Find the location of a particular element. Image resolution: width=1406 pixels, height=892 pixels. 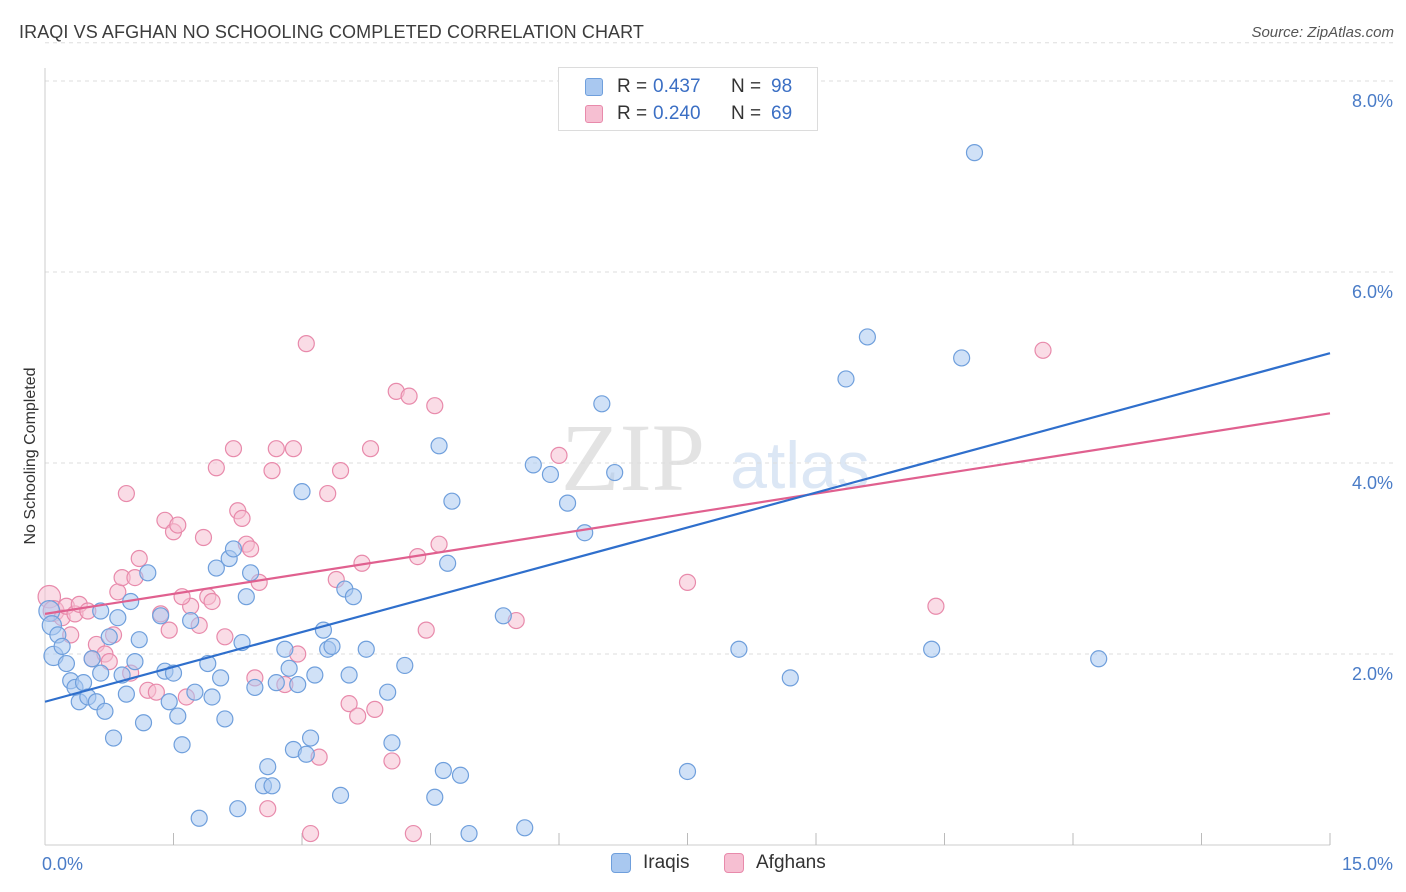

afghans-swatch is located at coordinates (734, 863).